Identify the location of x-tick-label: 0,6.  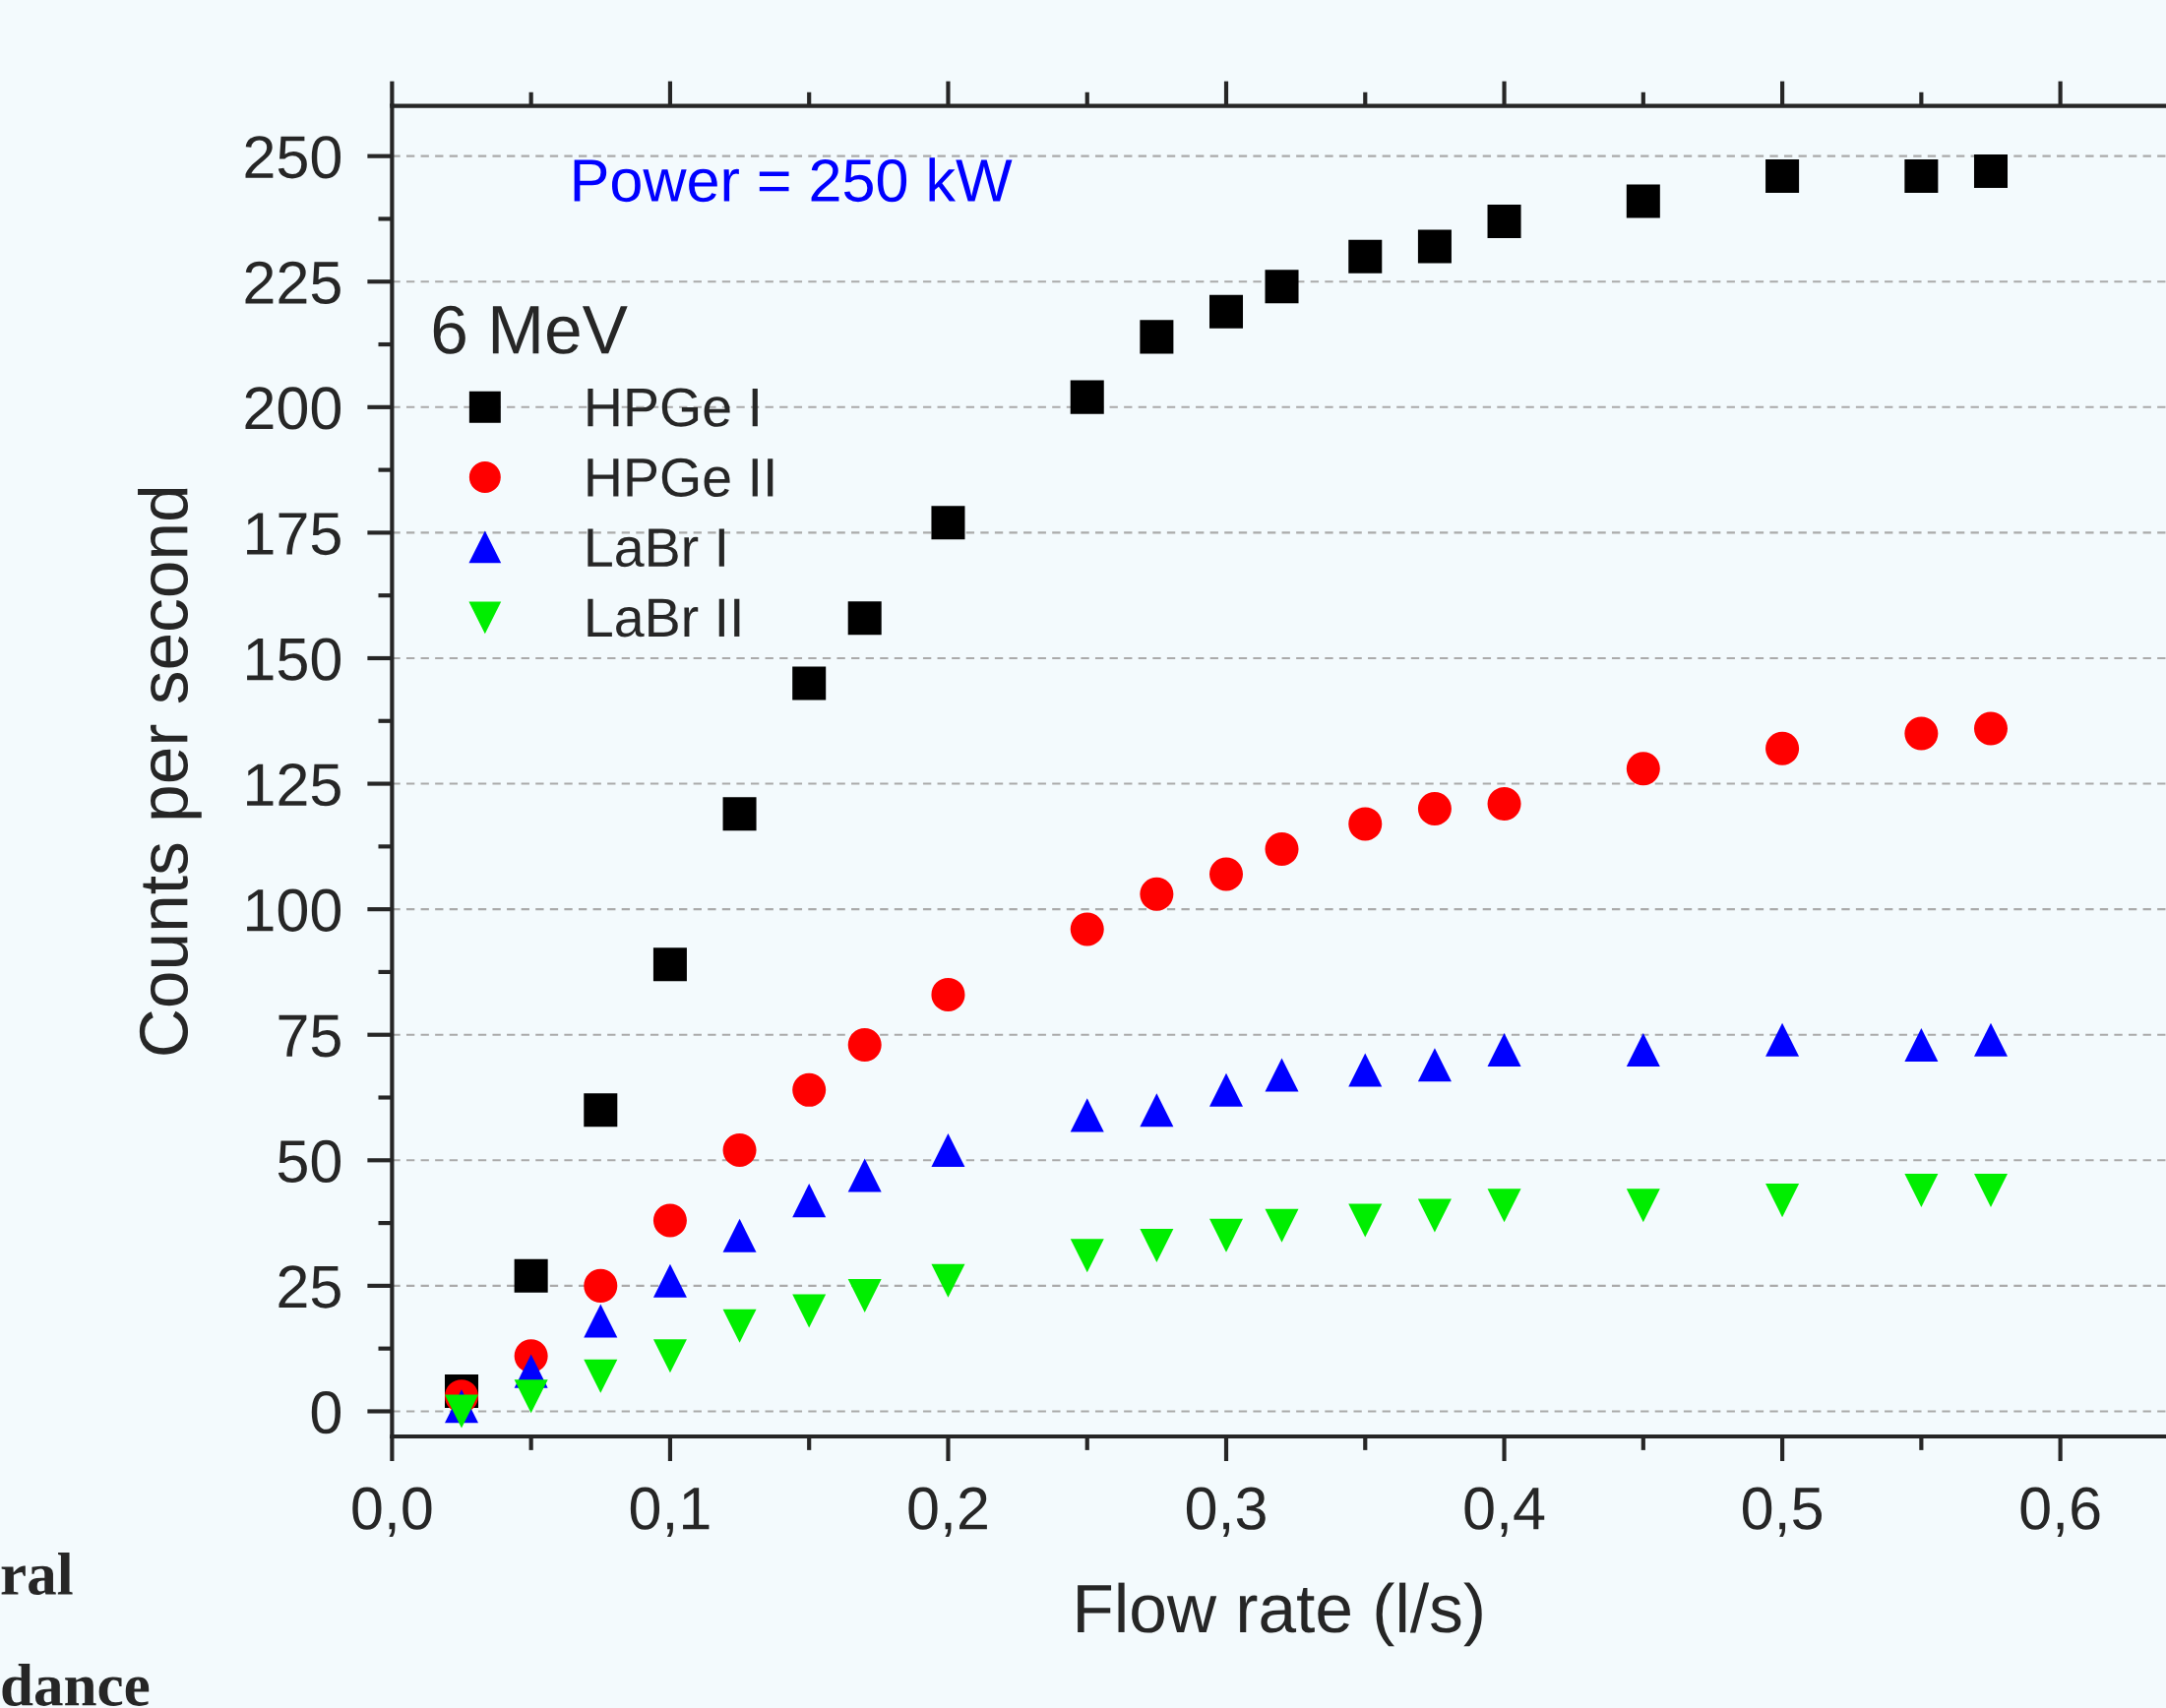
(2060, 1512).